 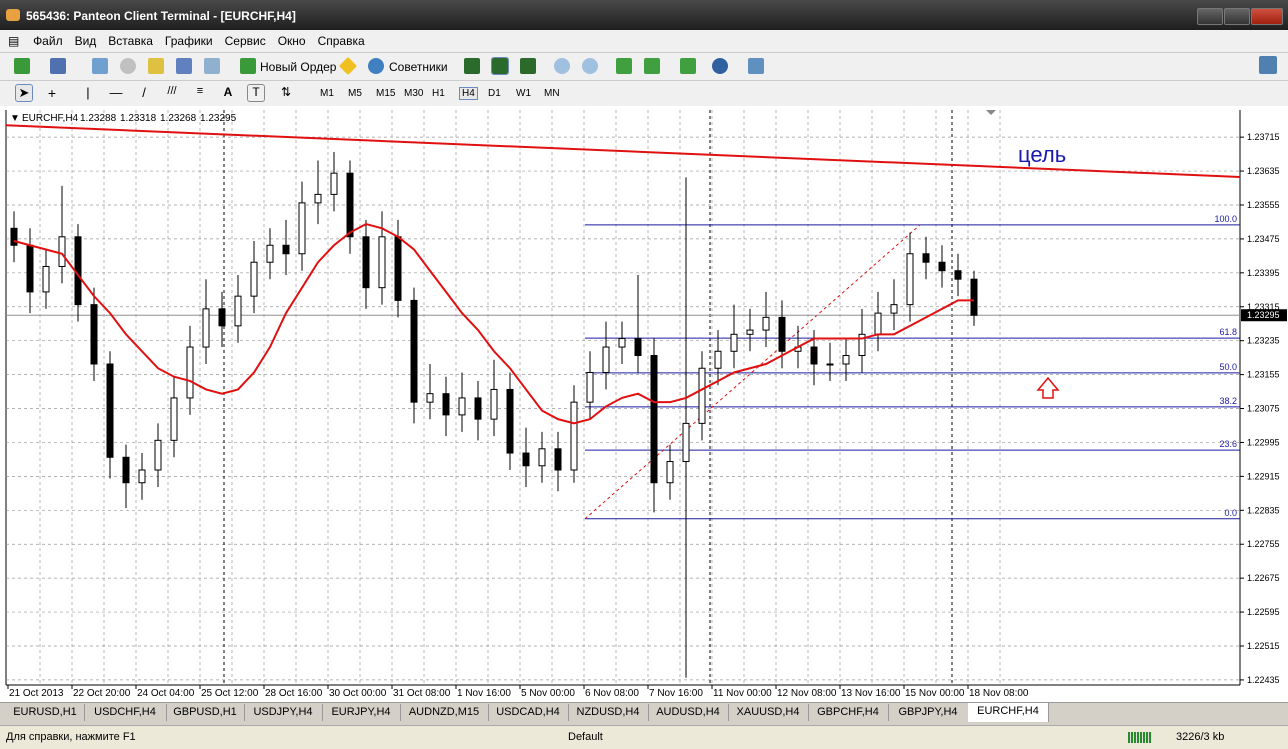 I want to click on market-watch-button, so click(x=100, y=66).